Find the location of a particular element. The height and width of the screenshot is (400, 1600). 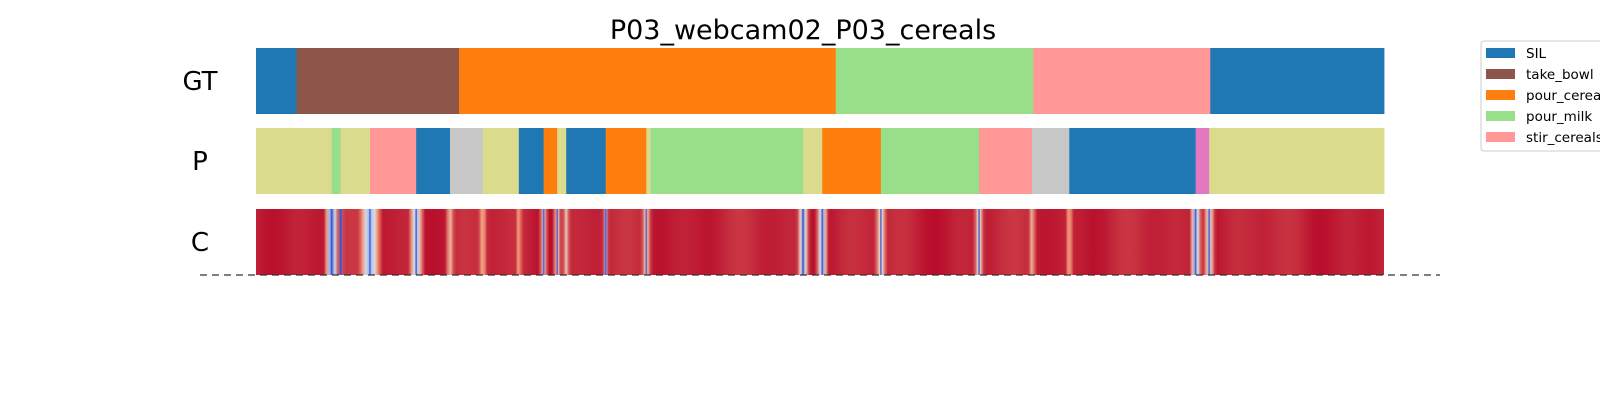

row-label-gt: GT is located at coordinates (199, 82).